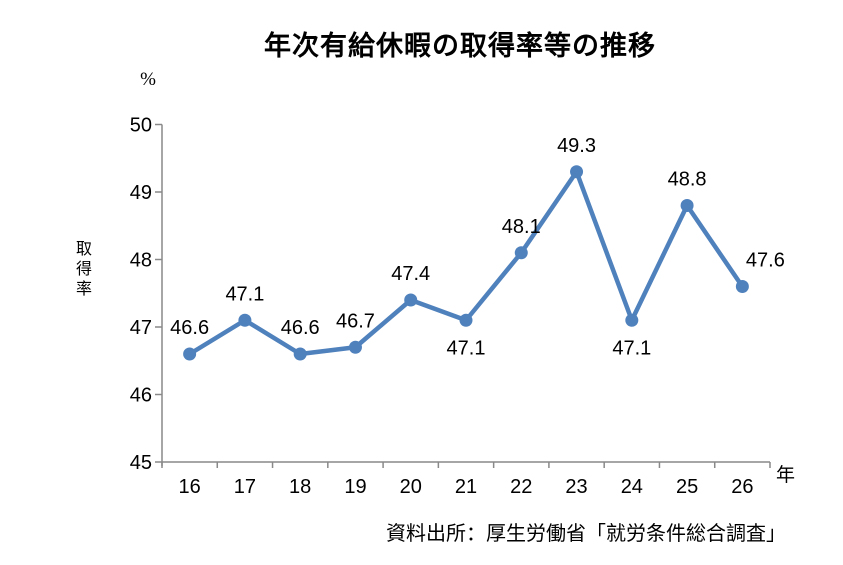  What do you see at coordinates (411, 487) in the screenshot?
I see `x-tick-label: 20` at bounding box center [411, 487].